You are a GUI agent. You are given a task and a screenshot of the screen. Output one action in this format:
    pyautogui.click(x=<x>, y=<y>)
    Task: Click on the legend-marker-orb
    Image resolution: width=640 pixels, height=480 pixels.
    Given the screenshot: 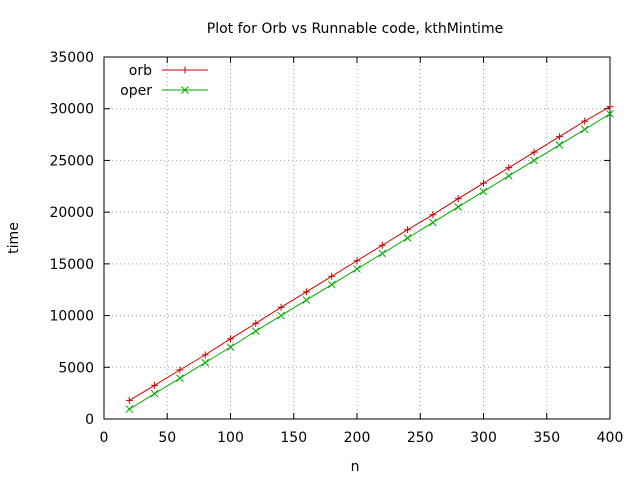 What is the action you would take?
    pyautogui.click(x=185, y=70)
    